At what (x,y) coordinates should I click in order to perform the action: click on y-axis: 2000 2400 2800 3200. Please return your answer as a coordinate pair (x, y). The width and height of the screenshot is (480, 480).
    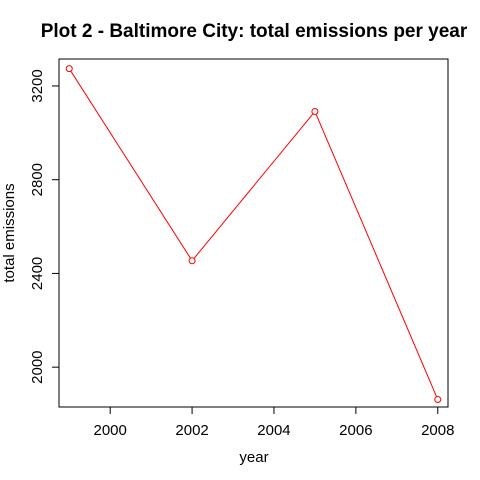
    Looking at the image, I should click on (44, 226).